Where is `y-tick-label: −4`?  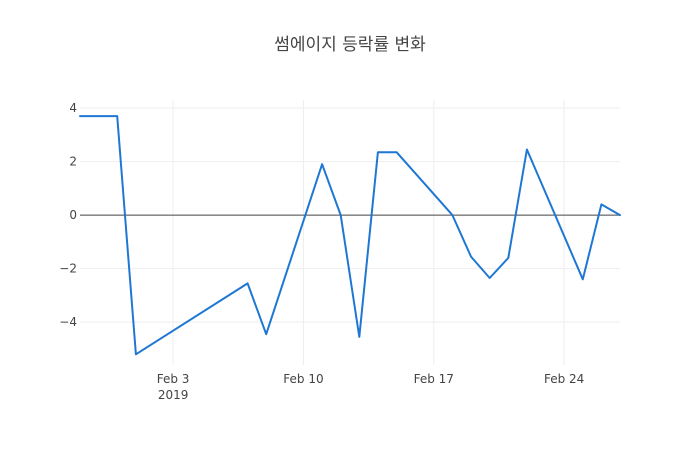
y-tick-label: −4 is located at coordinates (68, 322).